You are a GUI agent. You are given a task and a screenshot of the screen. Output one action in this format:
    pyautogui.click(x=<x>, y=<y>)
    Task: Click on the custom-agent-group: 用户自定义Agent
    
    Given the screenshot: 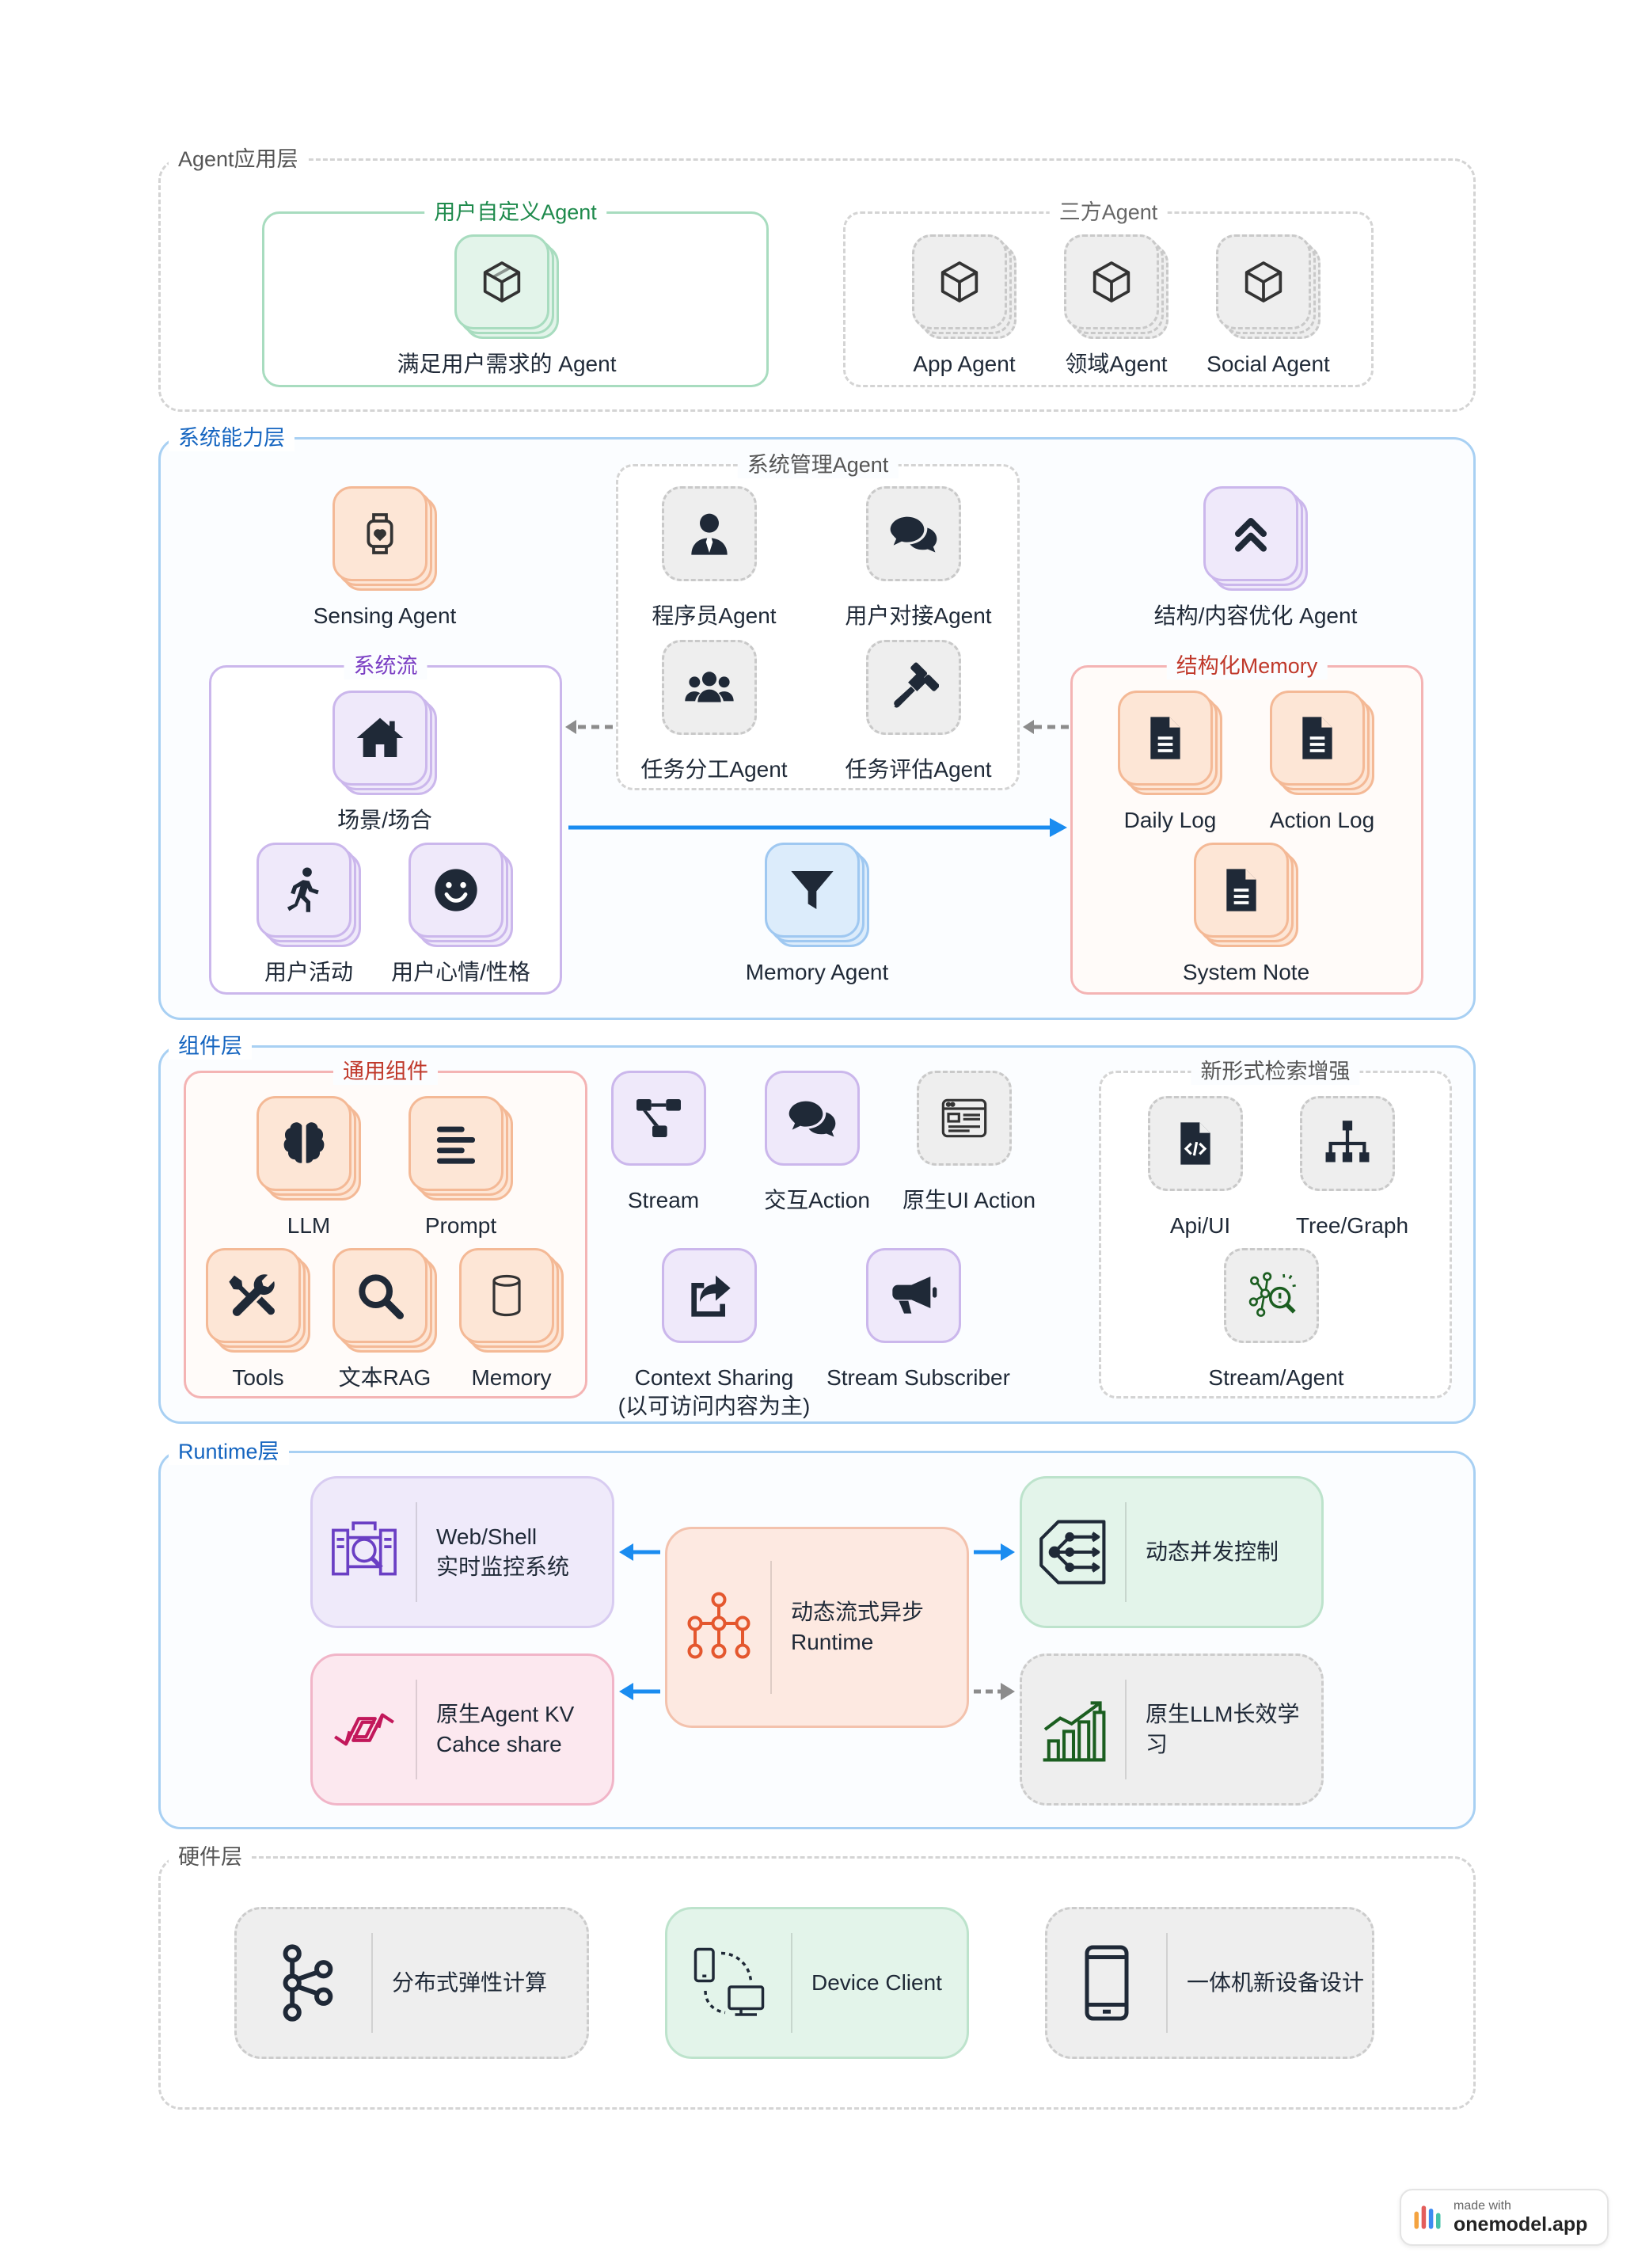 What is the action you would take?
    pyautogui.click(x=515, y=293)
    